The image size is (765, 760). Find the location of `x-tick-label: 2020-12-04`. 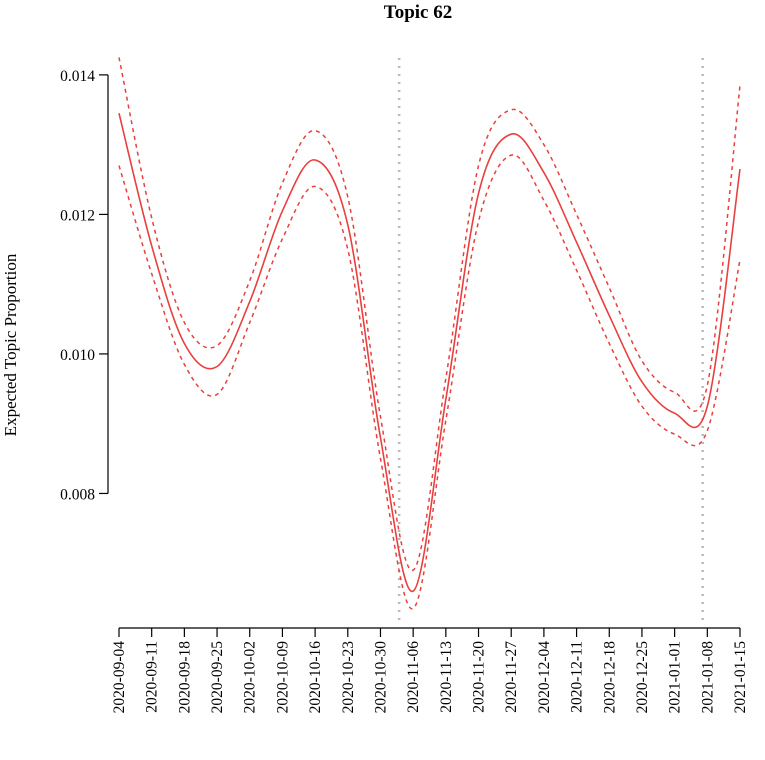

x-tick-label: 2020-12-04 is located at coordinates (544, 677).